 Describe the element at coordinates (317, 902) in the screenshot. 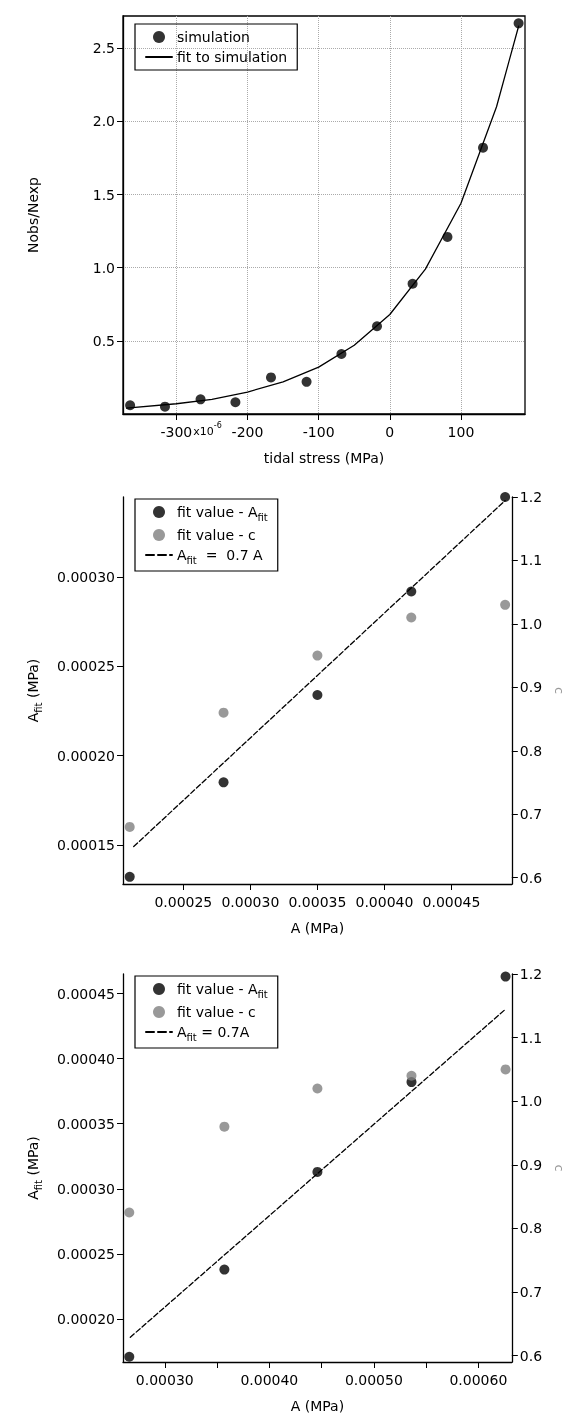

I see `x-tick-label: 0.00035` at that location.